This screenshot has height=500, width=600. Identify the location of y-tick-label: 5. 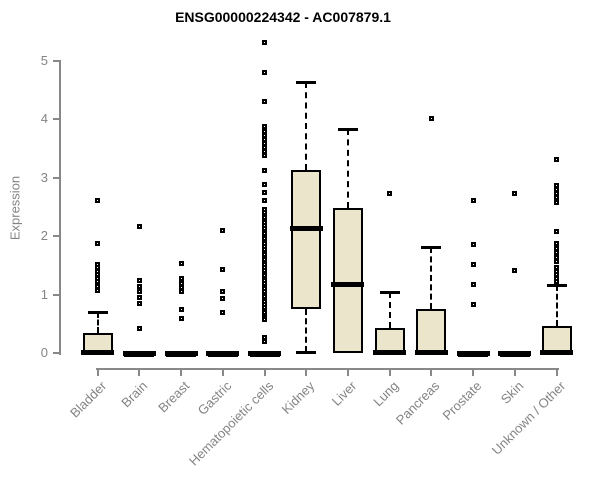
(44, 60).